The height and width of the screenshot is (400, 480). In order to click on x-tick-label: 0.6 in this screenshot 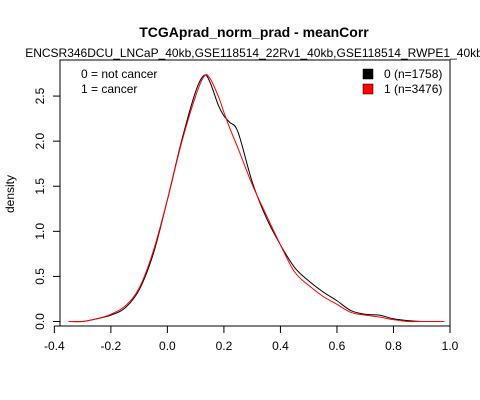, I will do `click(337, 346)`.